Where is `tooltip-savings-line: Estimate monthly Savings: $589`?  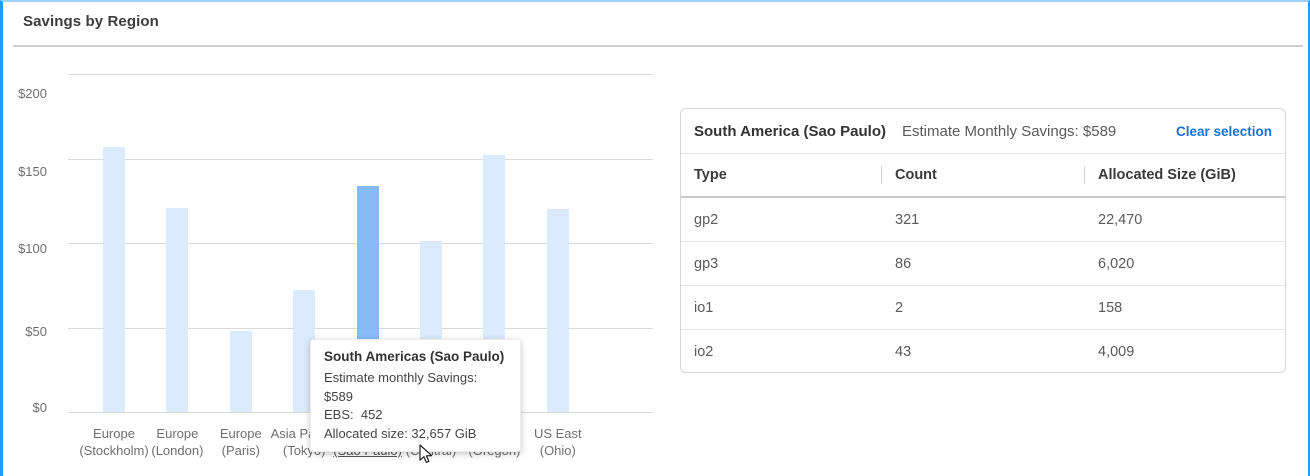 tooltip-savings-line: Estimate monthly Savings: $589 is located at coordinates (402, 387).